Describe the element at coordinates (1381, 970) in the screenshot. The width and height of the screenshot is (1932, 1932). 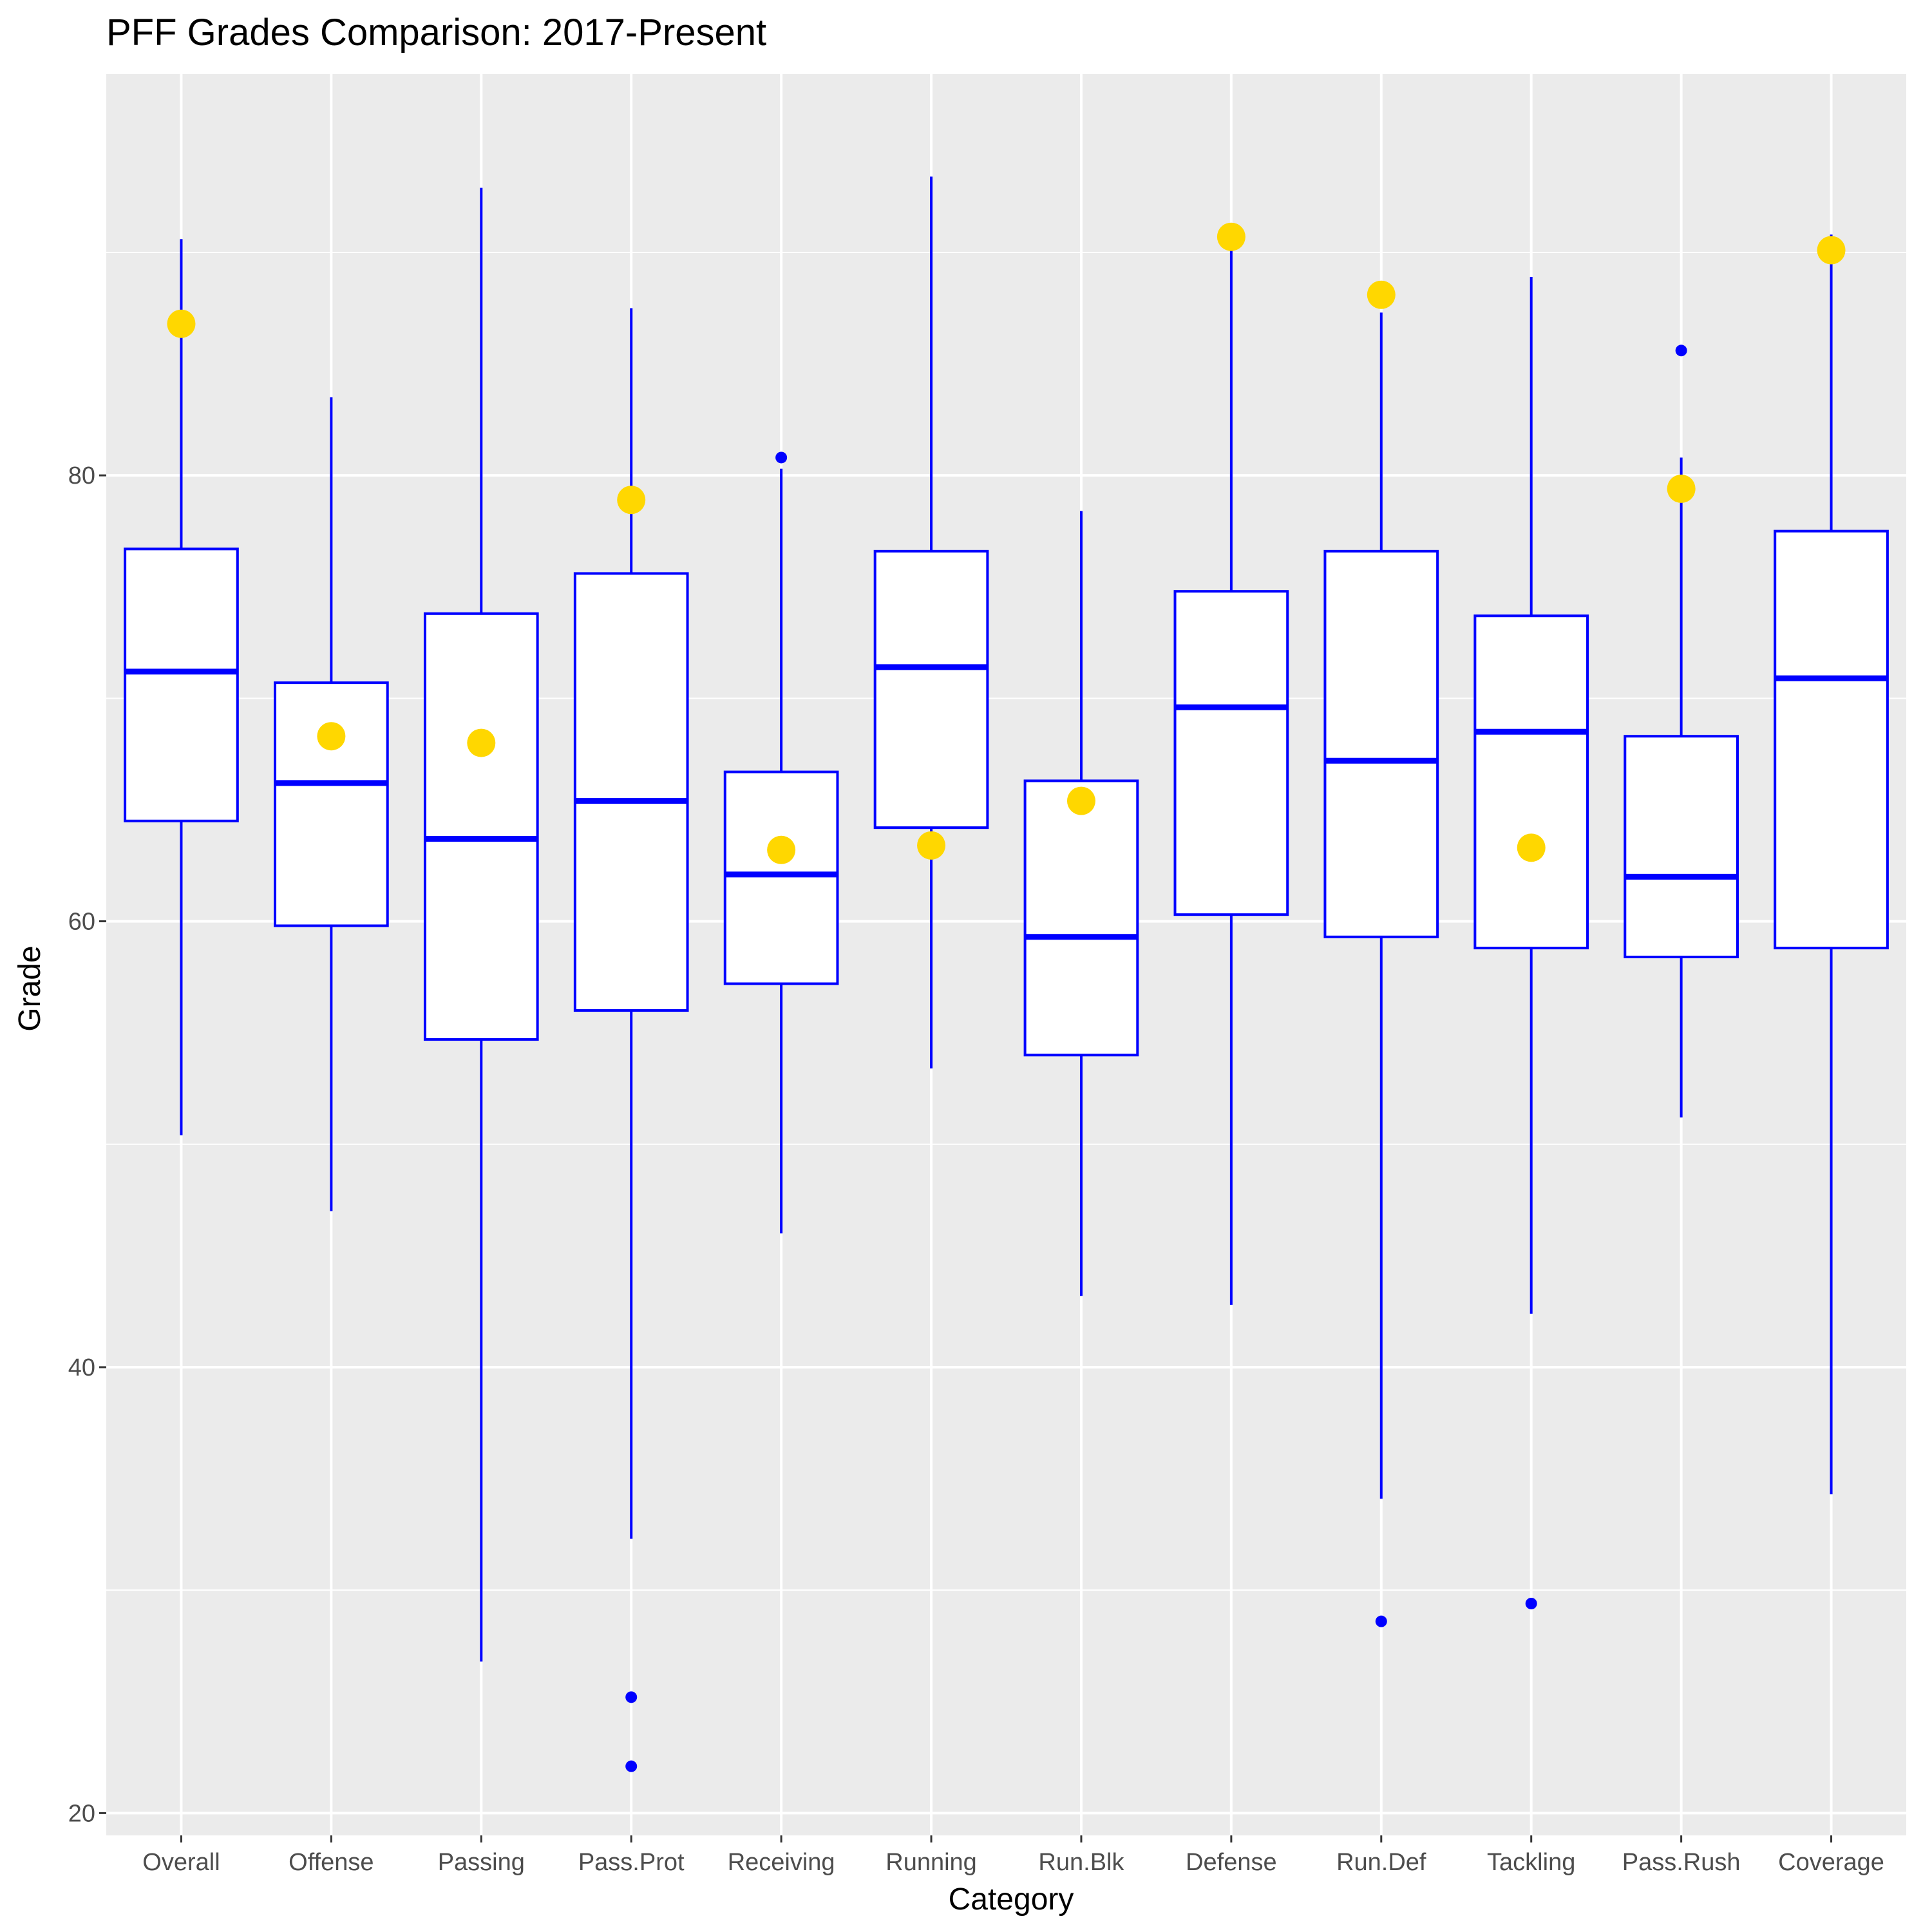
I see `box-run-def` at that location.